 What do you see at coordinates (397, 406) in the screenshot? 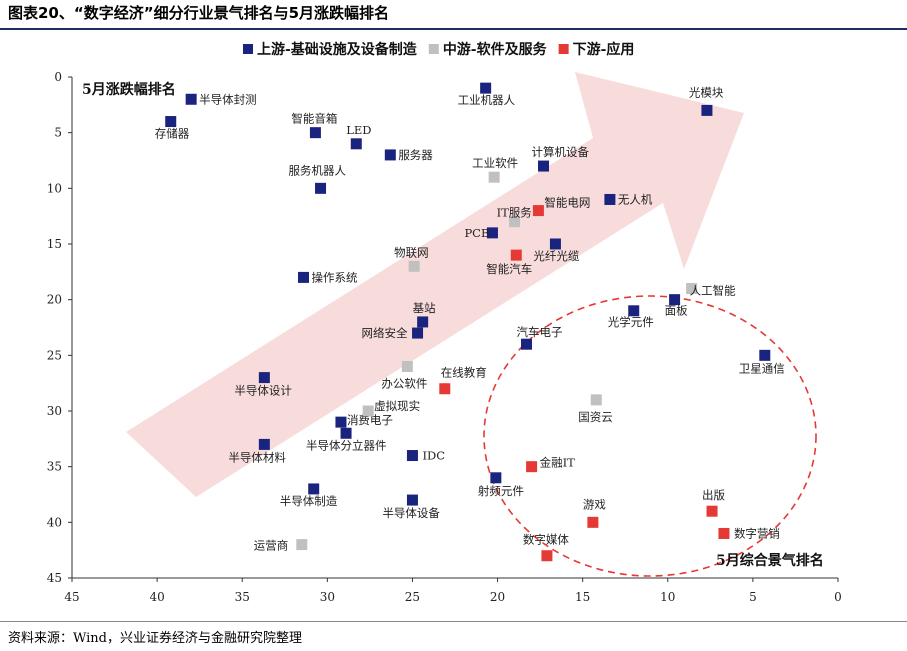
I see `data-label: 虚拟现实` at bounding box center [397, 406].